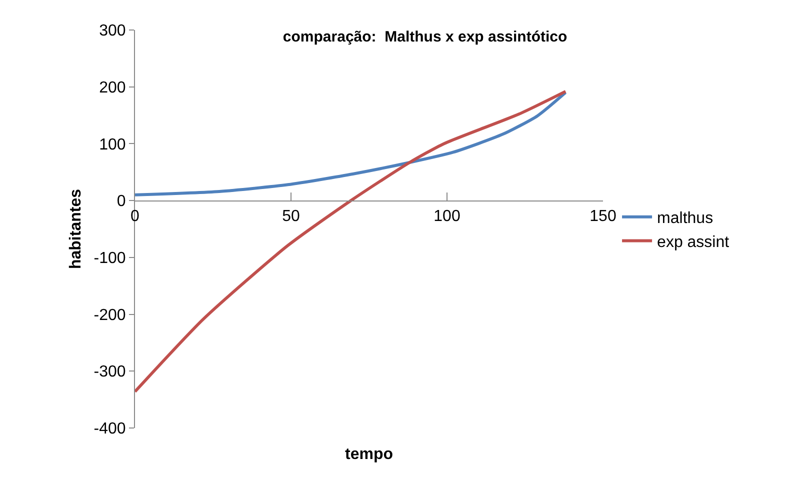  Describe the element at coordinates (135, 216) in the screenshot. I see `x-tick-label: 0` at that location.